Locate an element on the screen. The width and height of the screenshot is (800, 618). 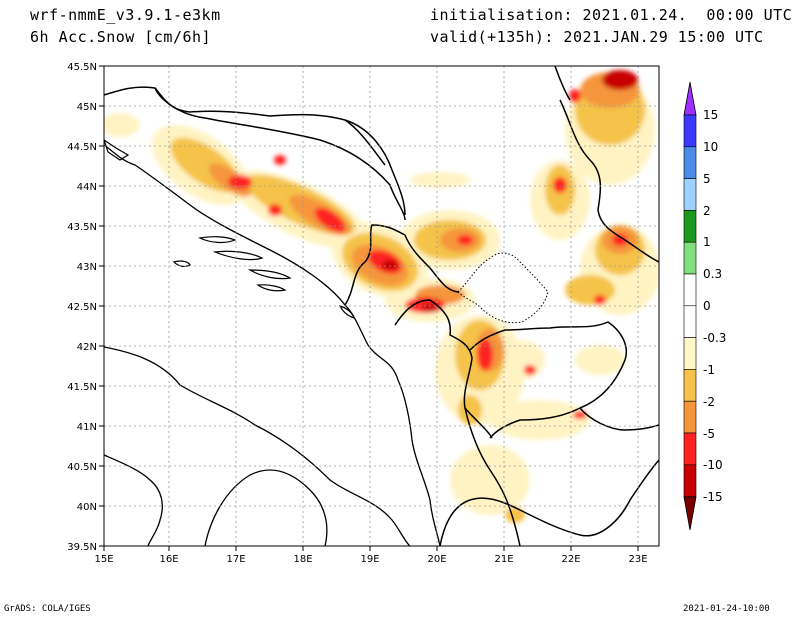
colorbar-label: 0 is located at coordinates (707, 306).